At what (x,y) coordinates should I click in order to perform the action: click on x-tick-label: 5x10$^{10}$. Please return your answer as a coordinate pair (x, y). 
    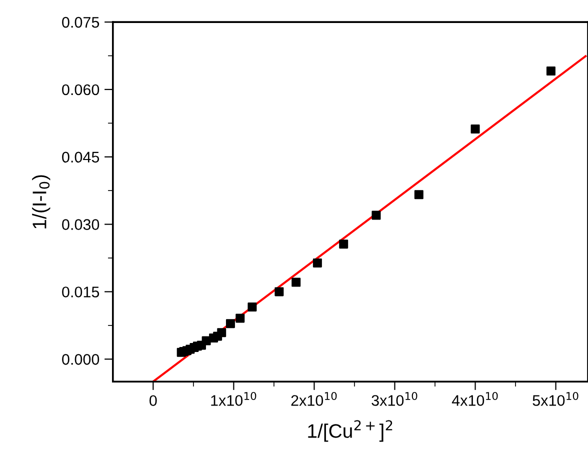
    Looking at the image, I should click on (555, 399).